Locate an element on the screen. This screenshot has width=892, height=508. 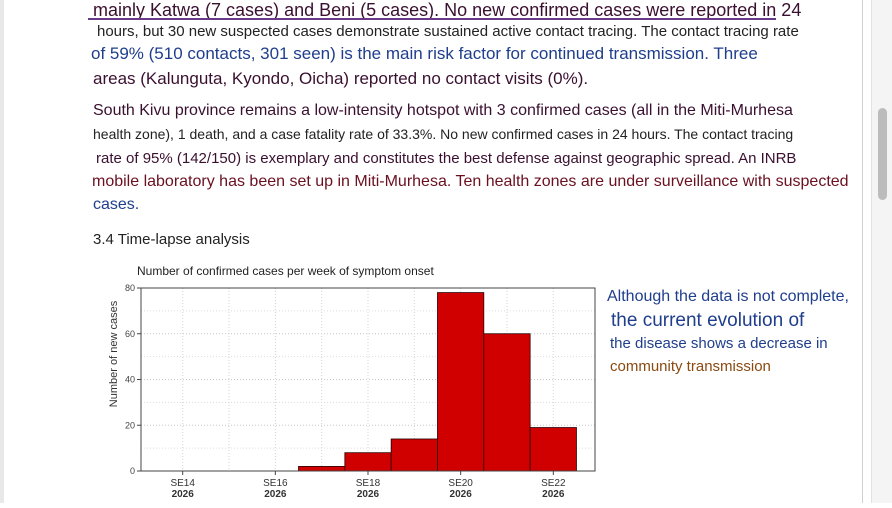
page-edge-line is located at coordinates (862, 251).